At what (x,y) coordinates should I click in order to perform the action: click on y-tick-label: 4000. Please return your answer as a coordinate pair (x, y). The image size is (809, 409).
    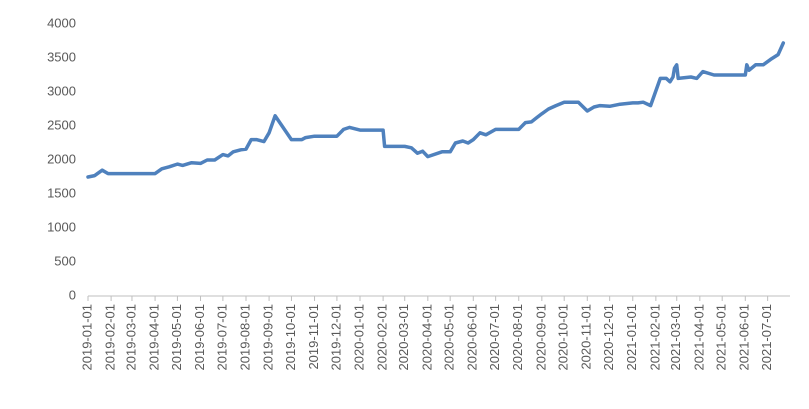
    Looking at the image, I should click on (61, 22).